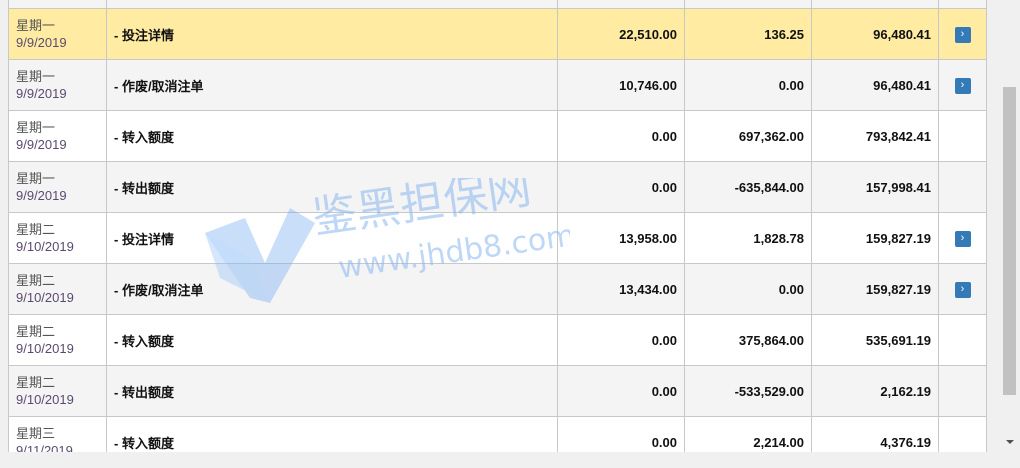 Image resolution: width=1020 pixels, height=468 pixels. What do you see at coordinates (875, 4) in the screenshot?
I see `balance-cell` at bounding box center [875, 4].